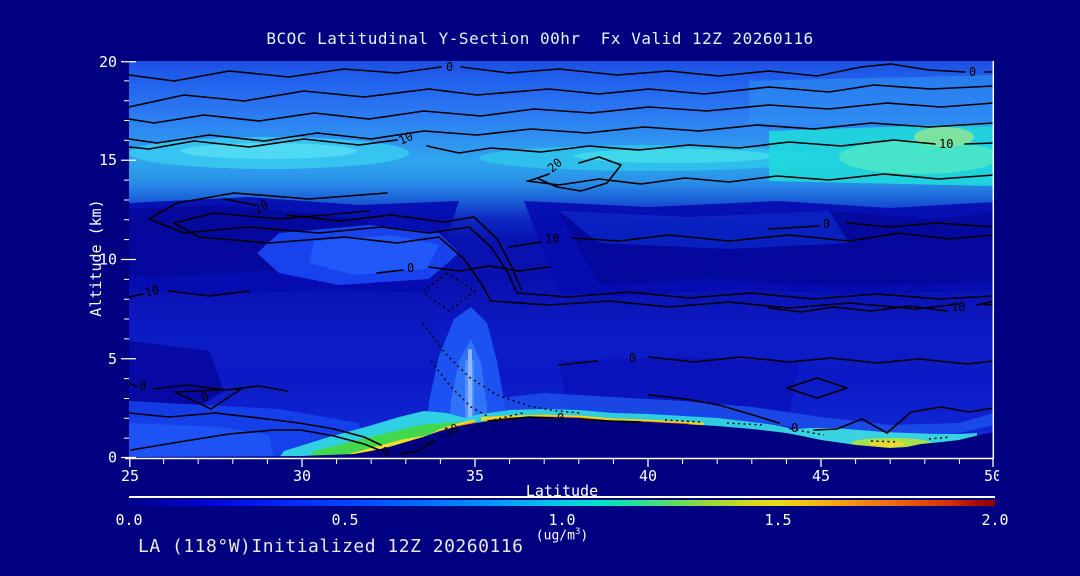  What do you see at coordinates (560, 476) in the screenshot?
I see `x-tick-labels: 25 30 35 40 45 50` at bounding box center [560, 476].